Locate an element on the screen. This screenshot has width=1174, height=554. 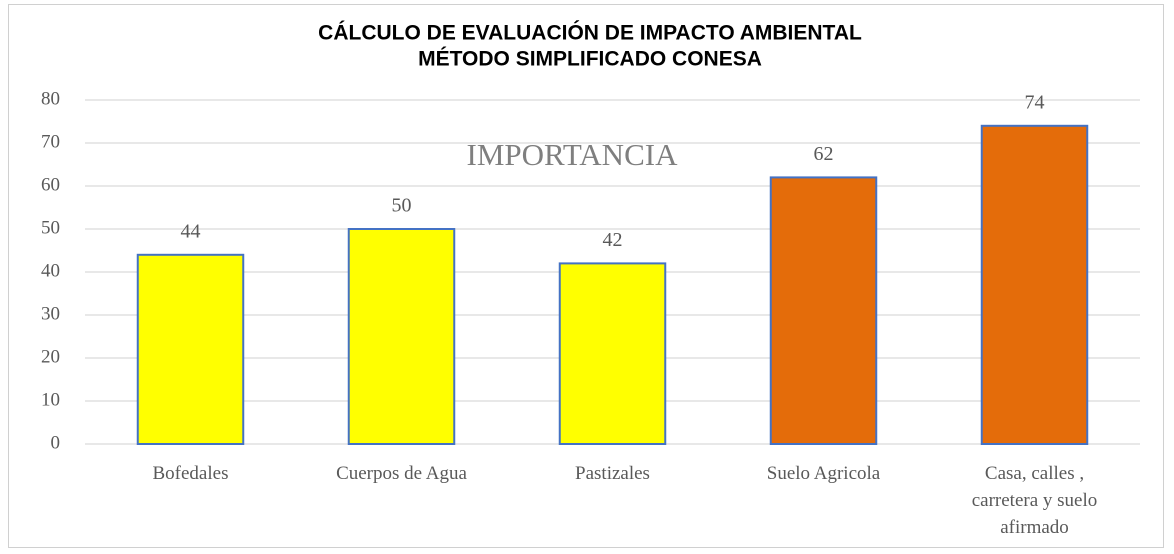
x-tick-label: Bofedales is located at coordinates (190, 473).